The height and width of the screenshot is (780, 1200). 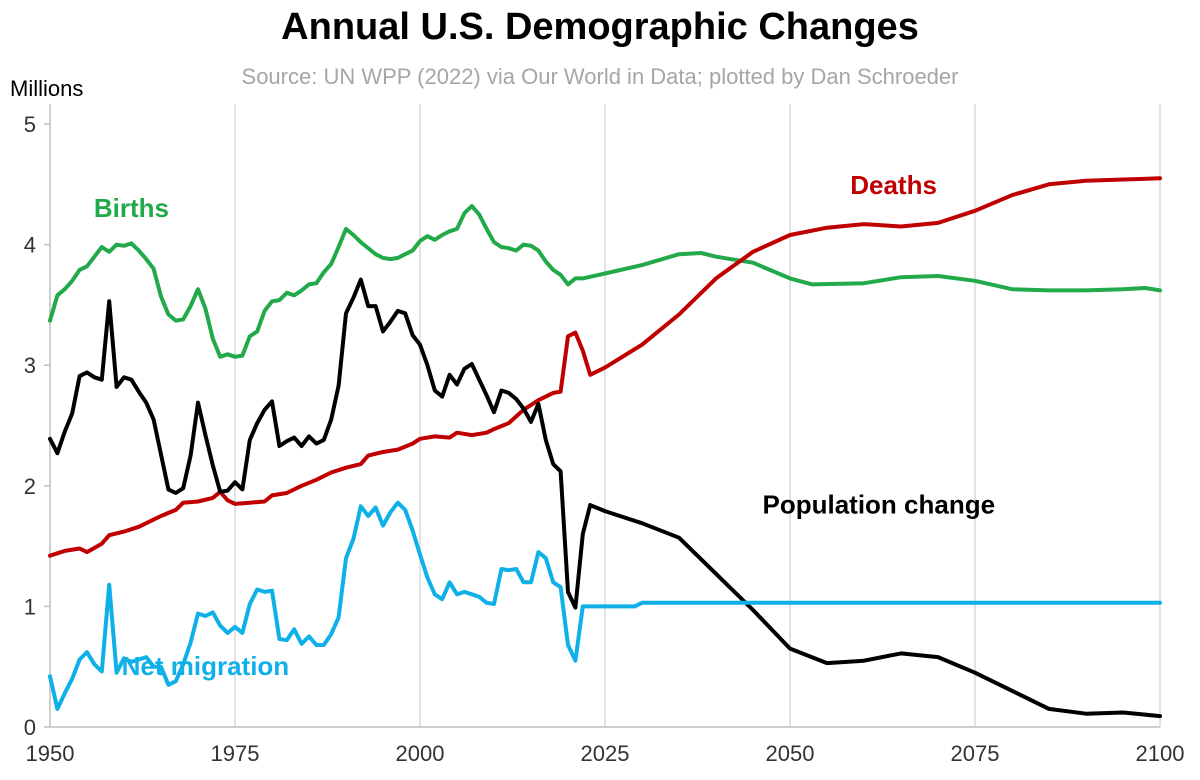 What do you see at coordinates (46, 88) in the screenshot?
I see `y-axis-label: Millions` at bounding box center [46, 88].